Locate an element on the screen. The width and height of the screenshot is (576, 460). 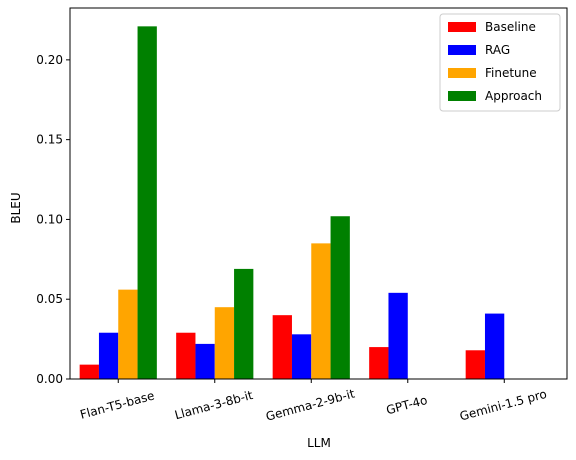
legend-box is located at coordinates (500, 62).